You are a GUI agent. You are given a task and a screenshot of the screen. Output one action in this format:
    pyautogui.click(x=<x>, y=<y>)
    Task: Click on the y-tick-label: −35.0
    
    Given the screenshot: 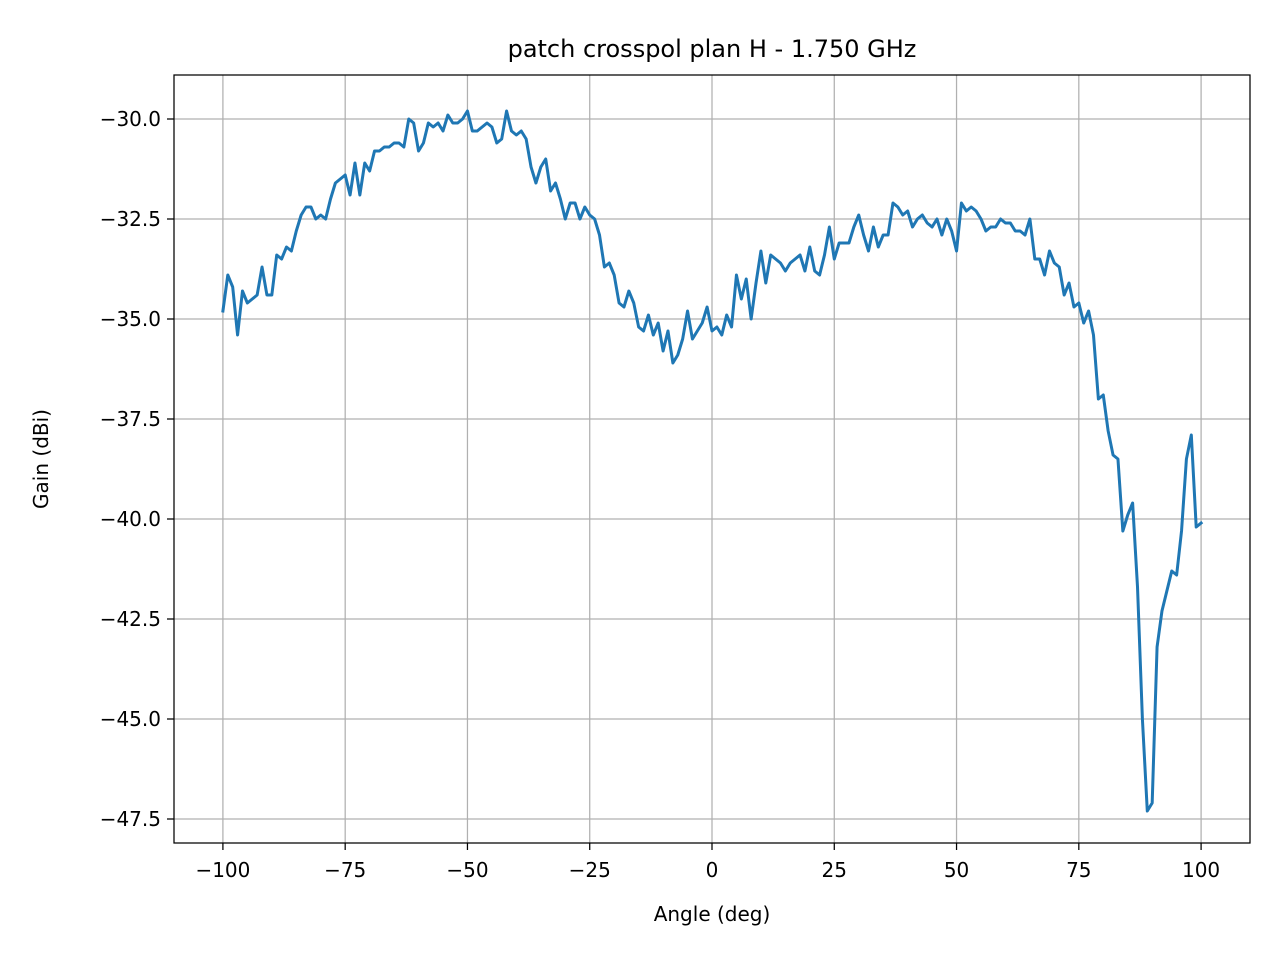 What is the action you would take?
    pyautogui.click(x=130, y=319)
    